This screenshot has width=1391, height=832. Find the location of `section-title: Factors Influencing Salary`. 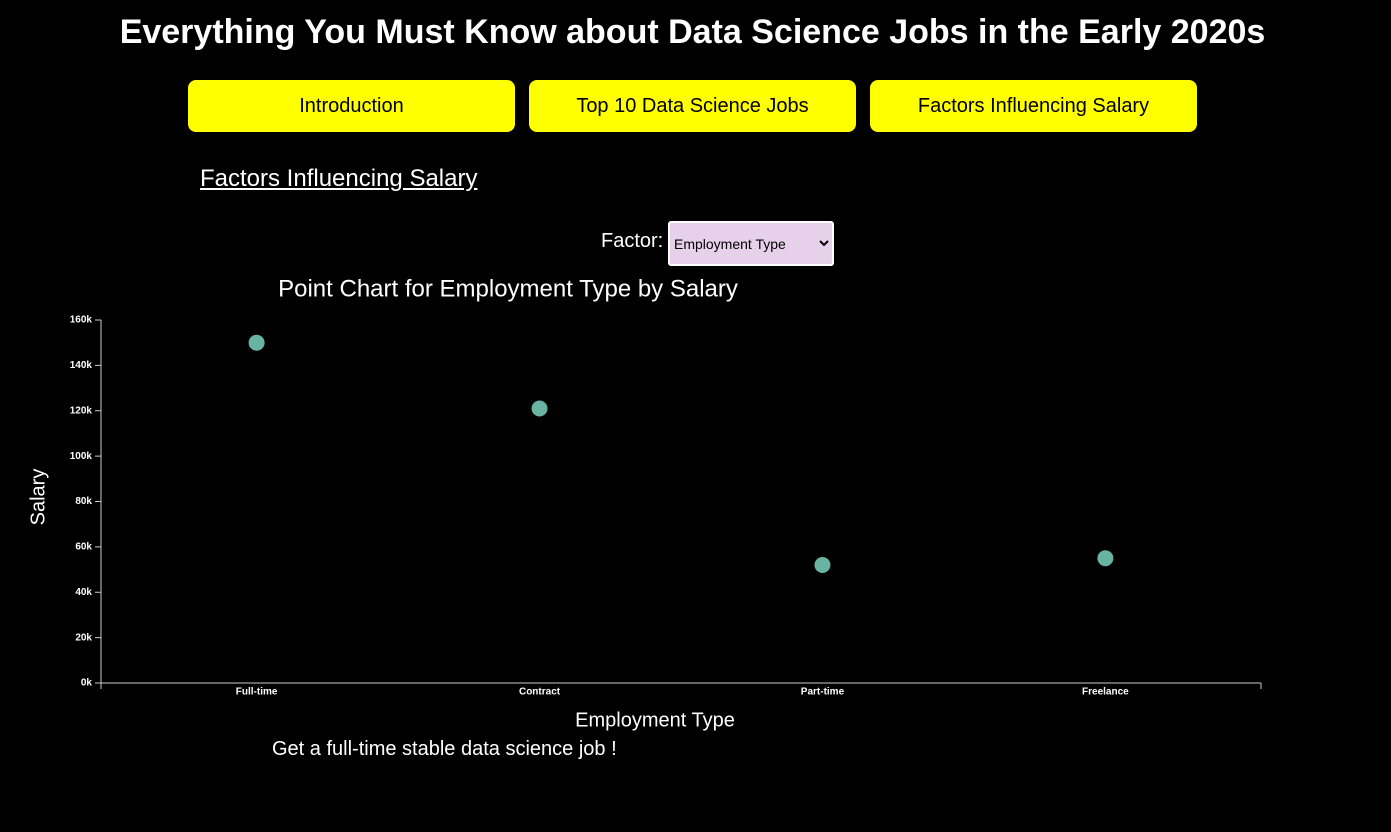

section-title: Factors Influencing Salary is located at coordinates (339, 178).